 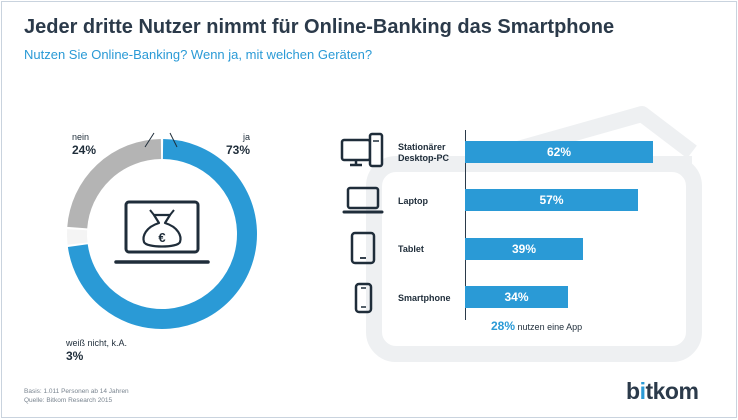 What do you see at coordinates (96, 350) in the screenshot?
I see `donut-label-weiss-nicht: weiß nicht, k.A. 3%` at bounding box center [96, 350].